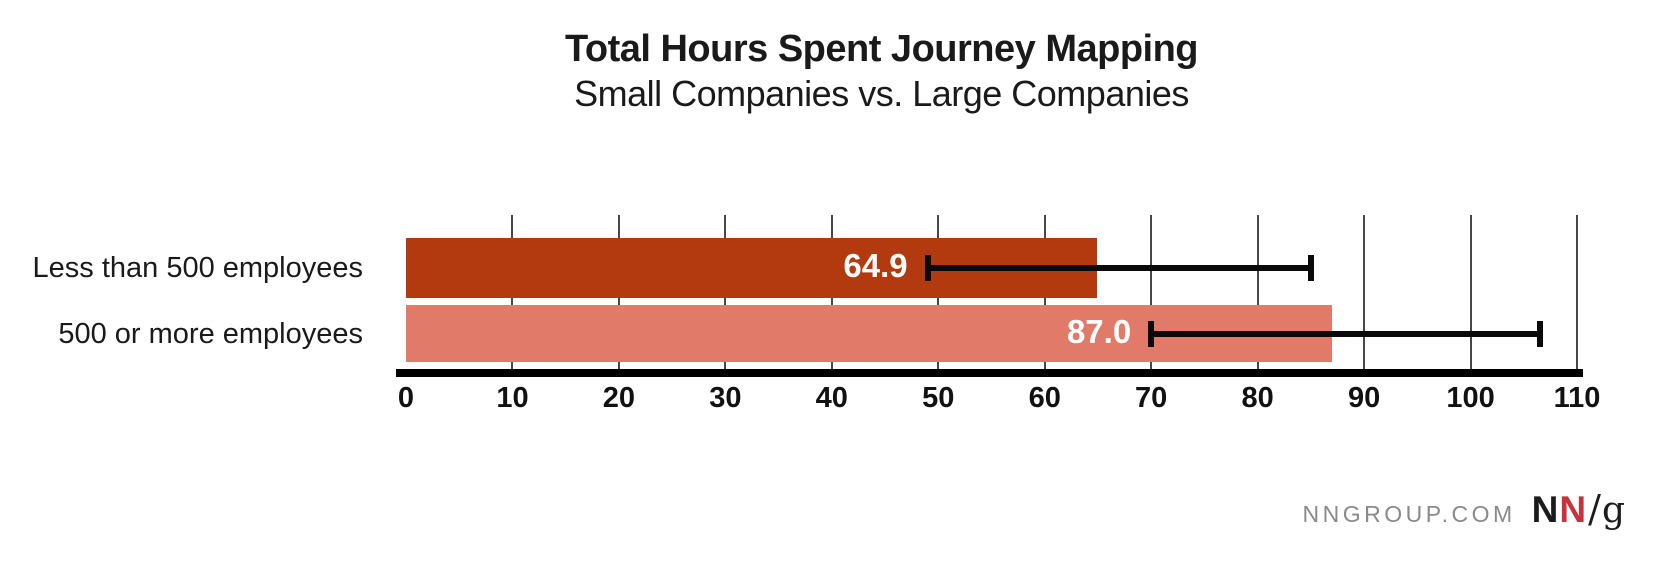 The image size is (1653, 571). I want to click on bar-value-label: 64.9, so click(875, 265).